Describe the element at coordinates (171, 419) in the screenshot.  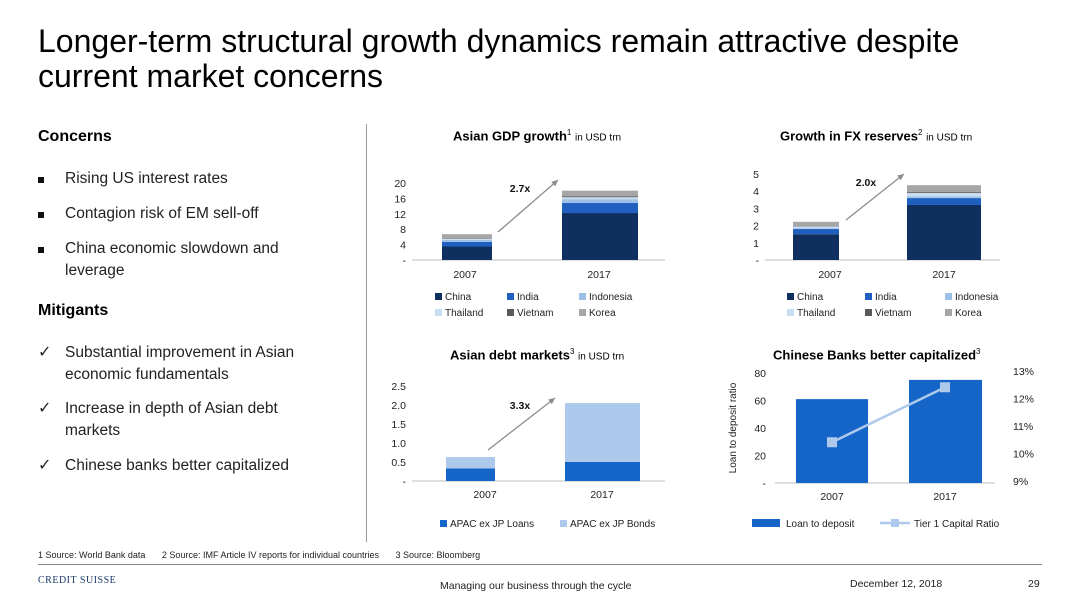
I see `mitigant-item-text: Increase in depth of Asian debt markets` at that location.